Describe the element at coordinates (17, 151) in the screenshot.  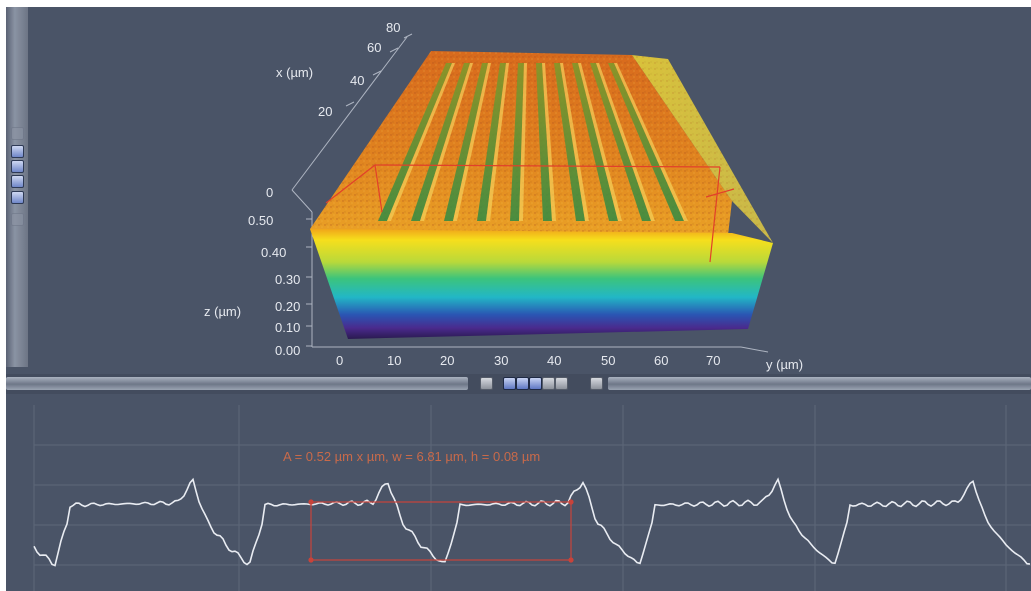
I see `tool-button-rotate` at that location.